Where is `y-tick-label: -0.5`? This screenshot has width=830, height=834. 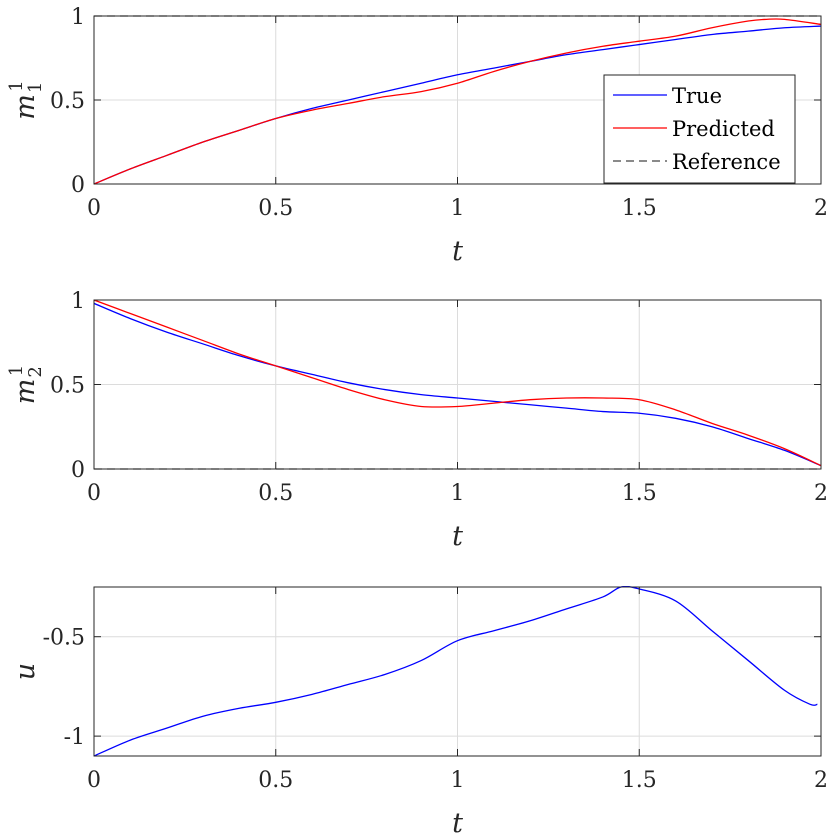
y-tick-label: -0.5 is located at coordinates (64, 638).